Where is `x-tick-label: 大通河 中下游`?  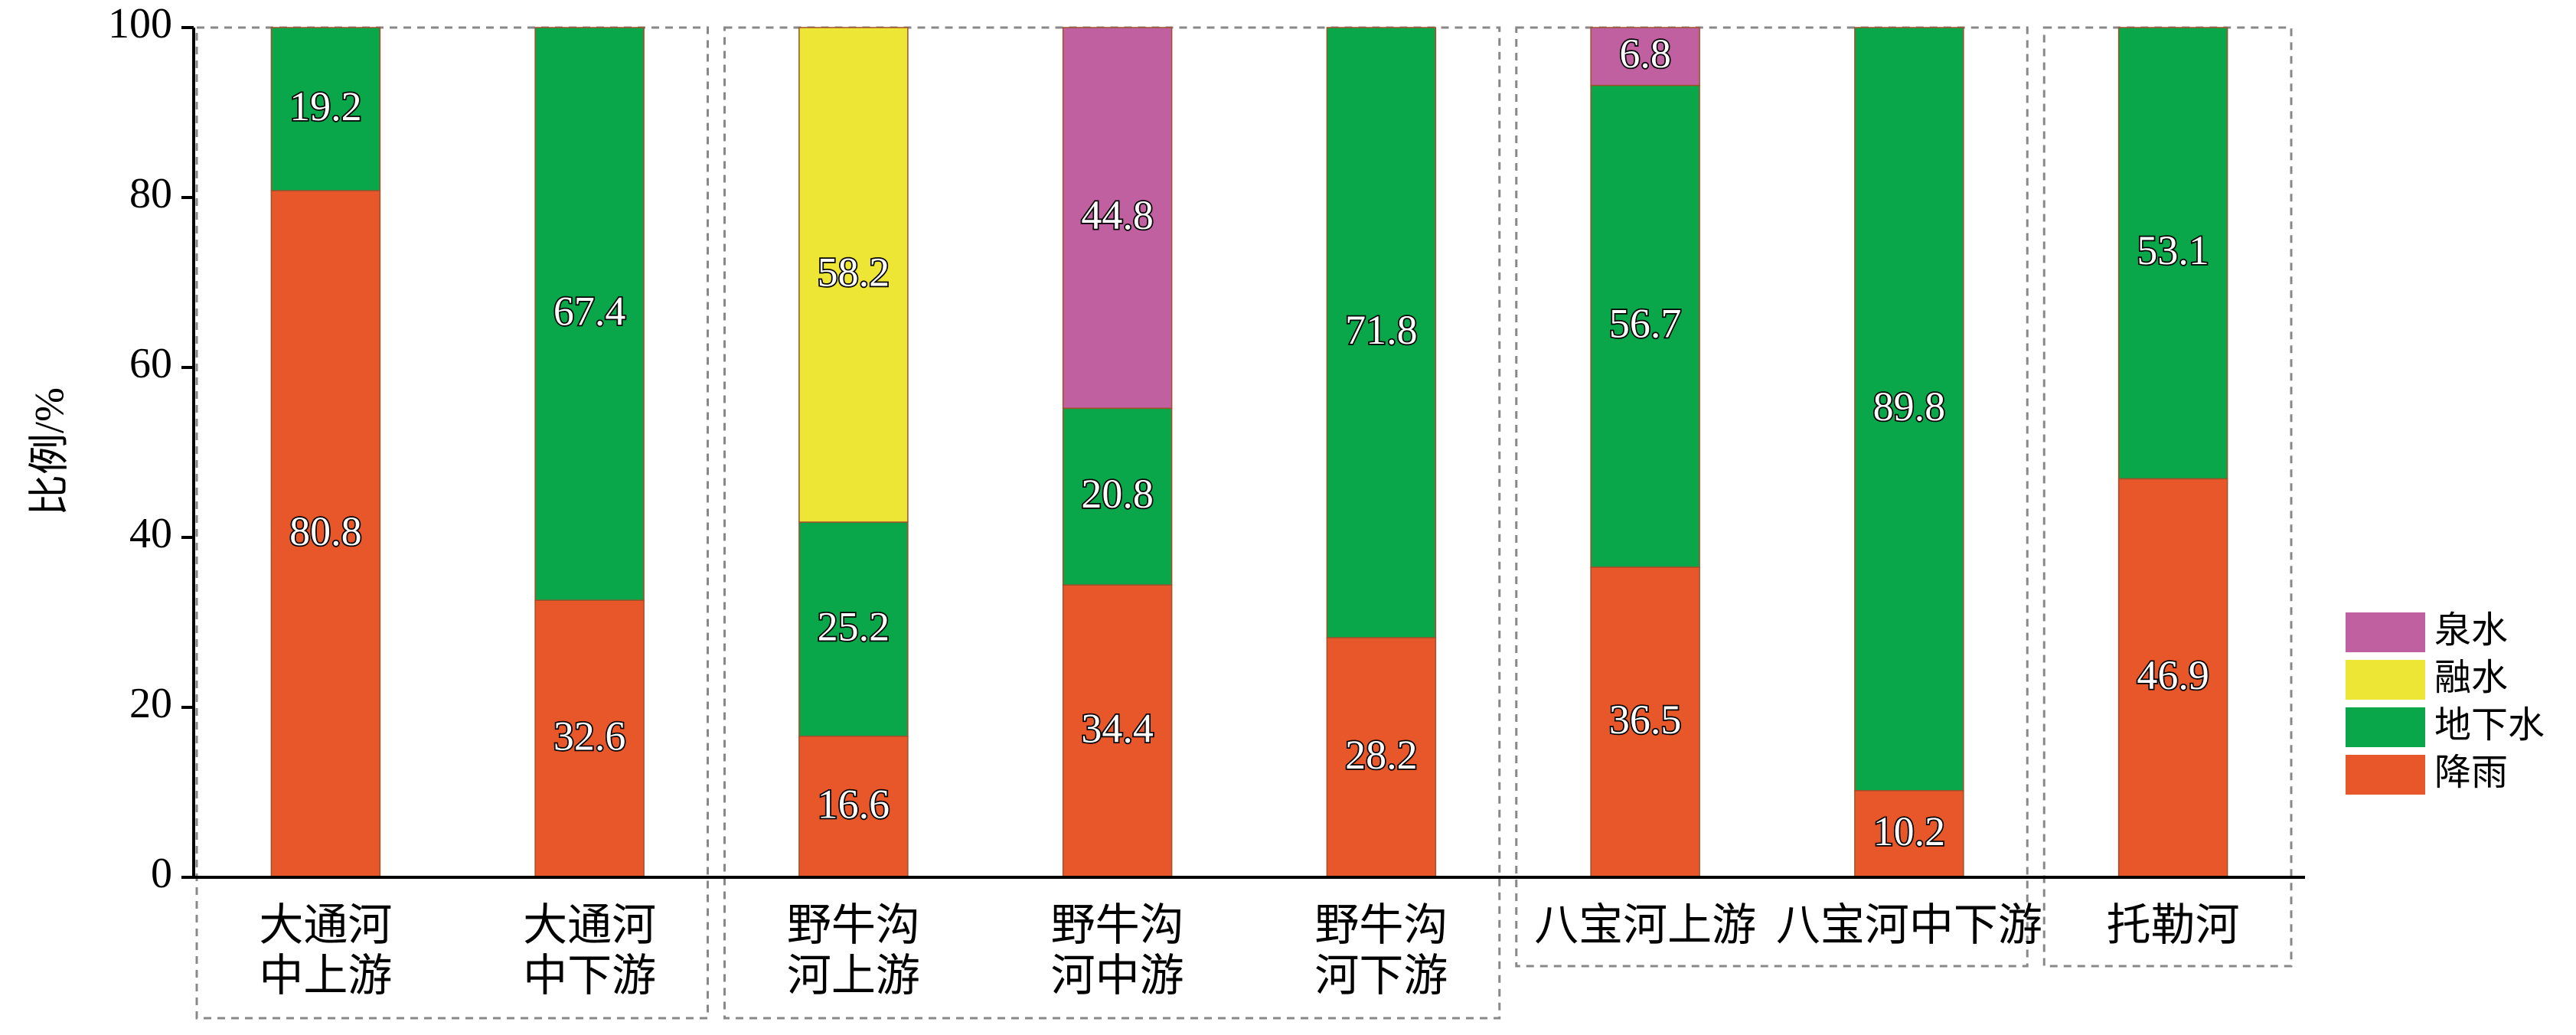
x-tick-label: 大通河 中下游 is located at coordinates (590, 950).